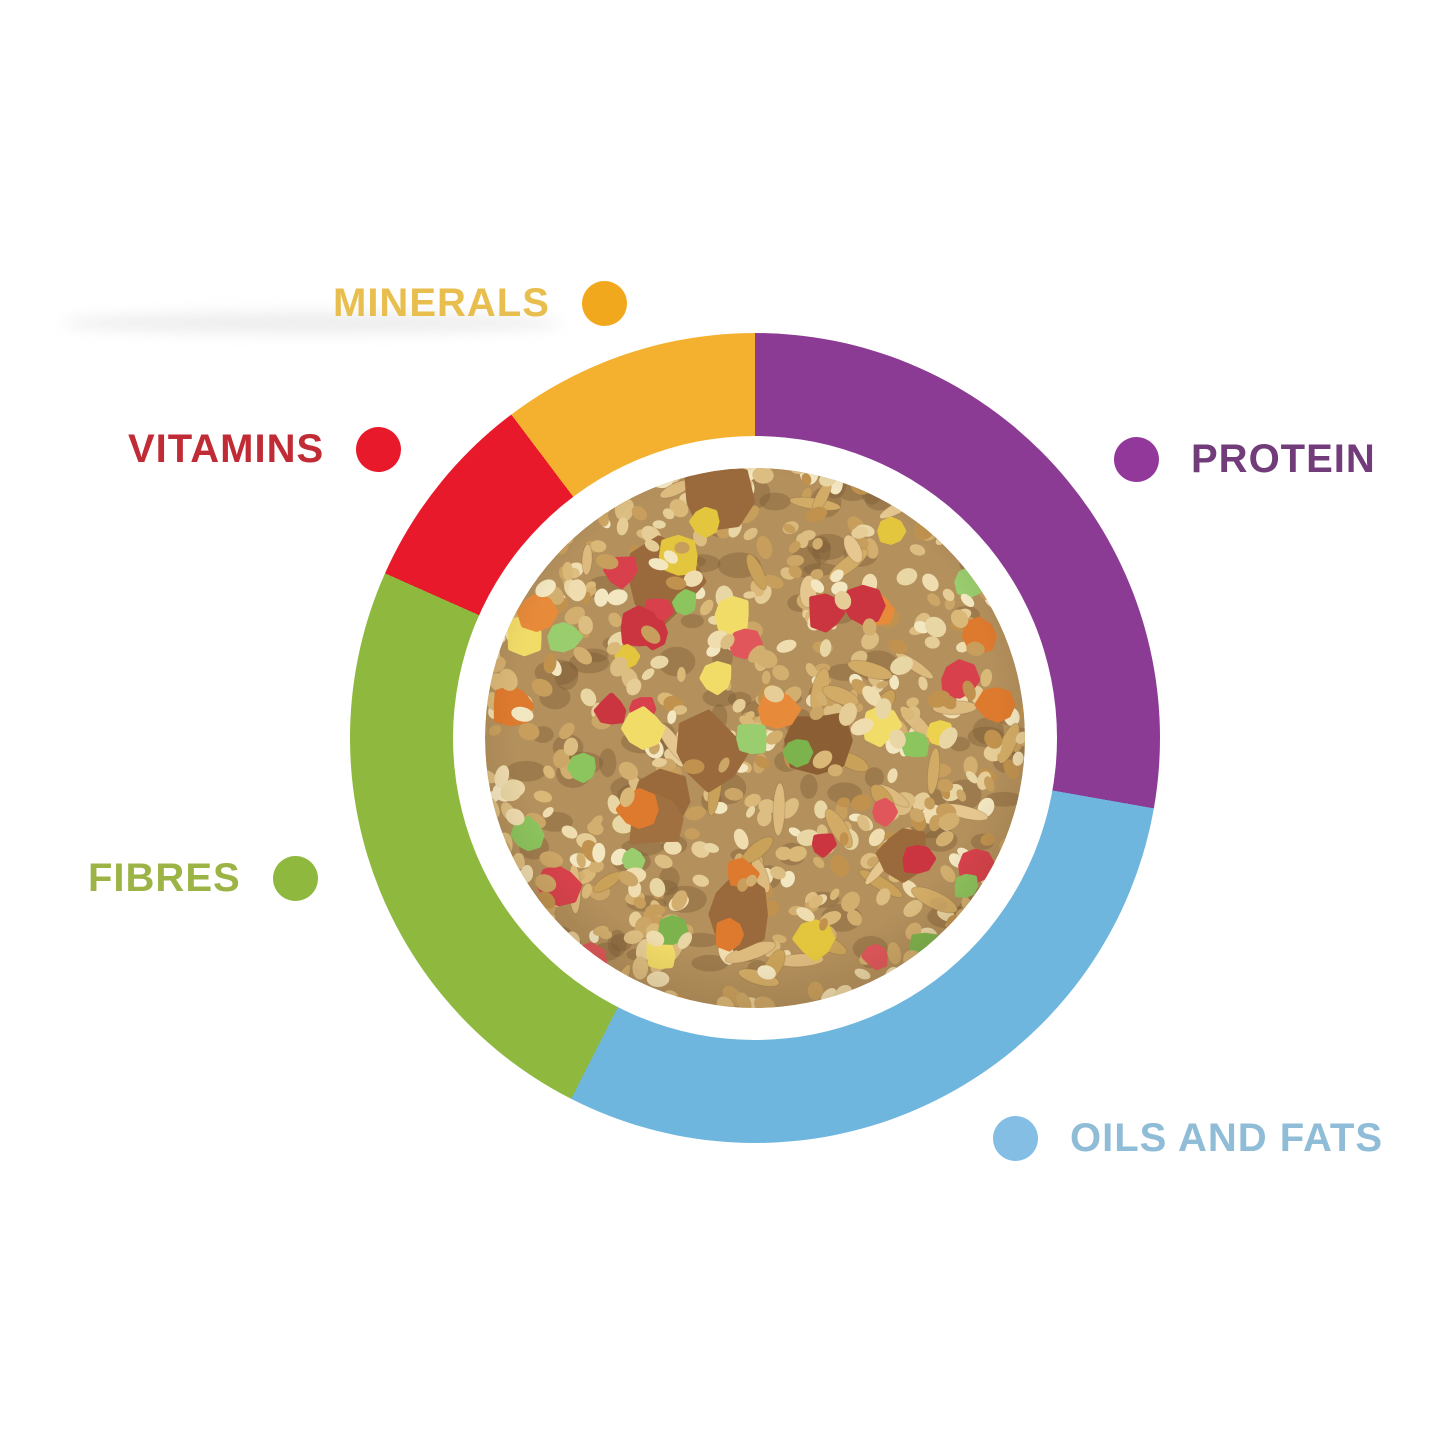  Describe the element at coordinates (1015, 1138) in the screenshot. I see `oils-and-fats-legend-dot` at that location.